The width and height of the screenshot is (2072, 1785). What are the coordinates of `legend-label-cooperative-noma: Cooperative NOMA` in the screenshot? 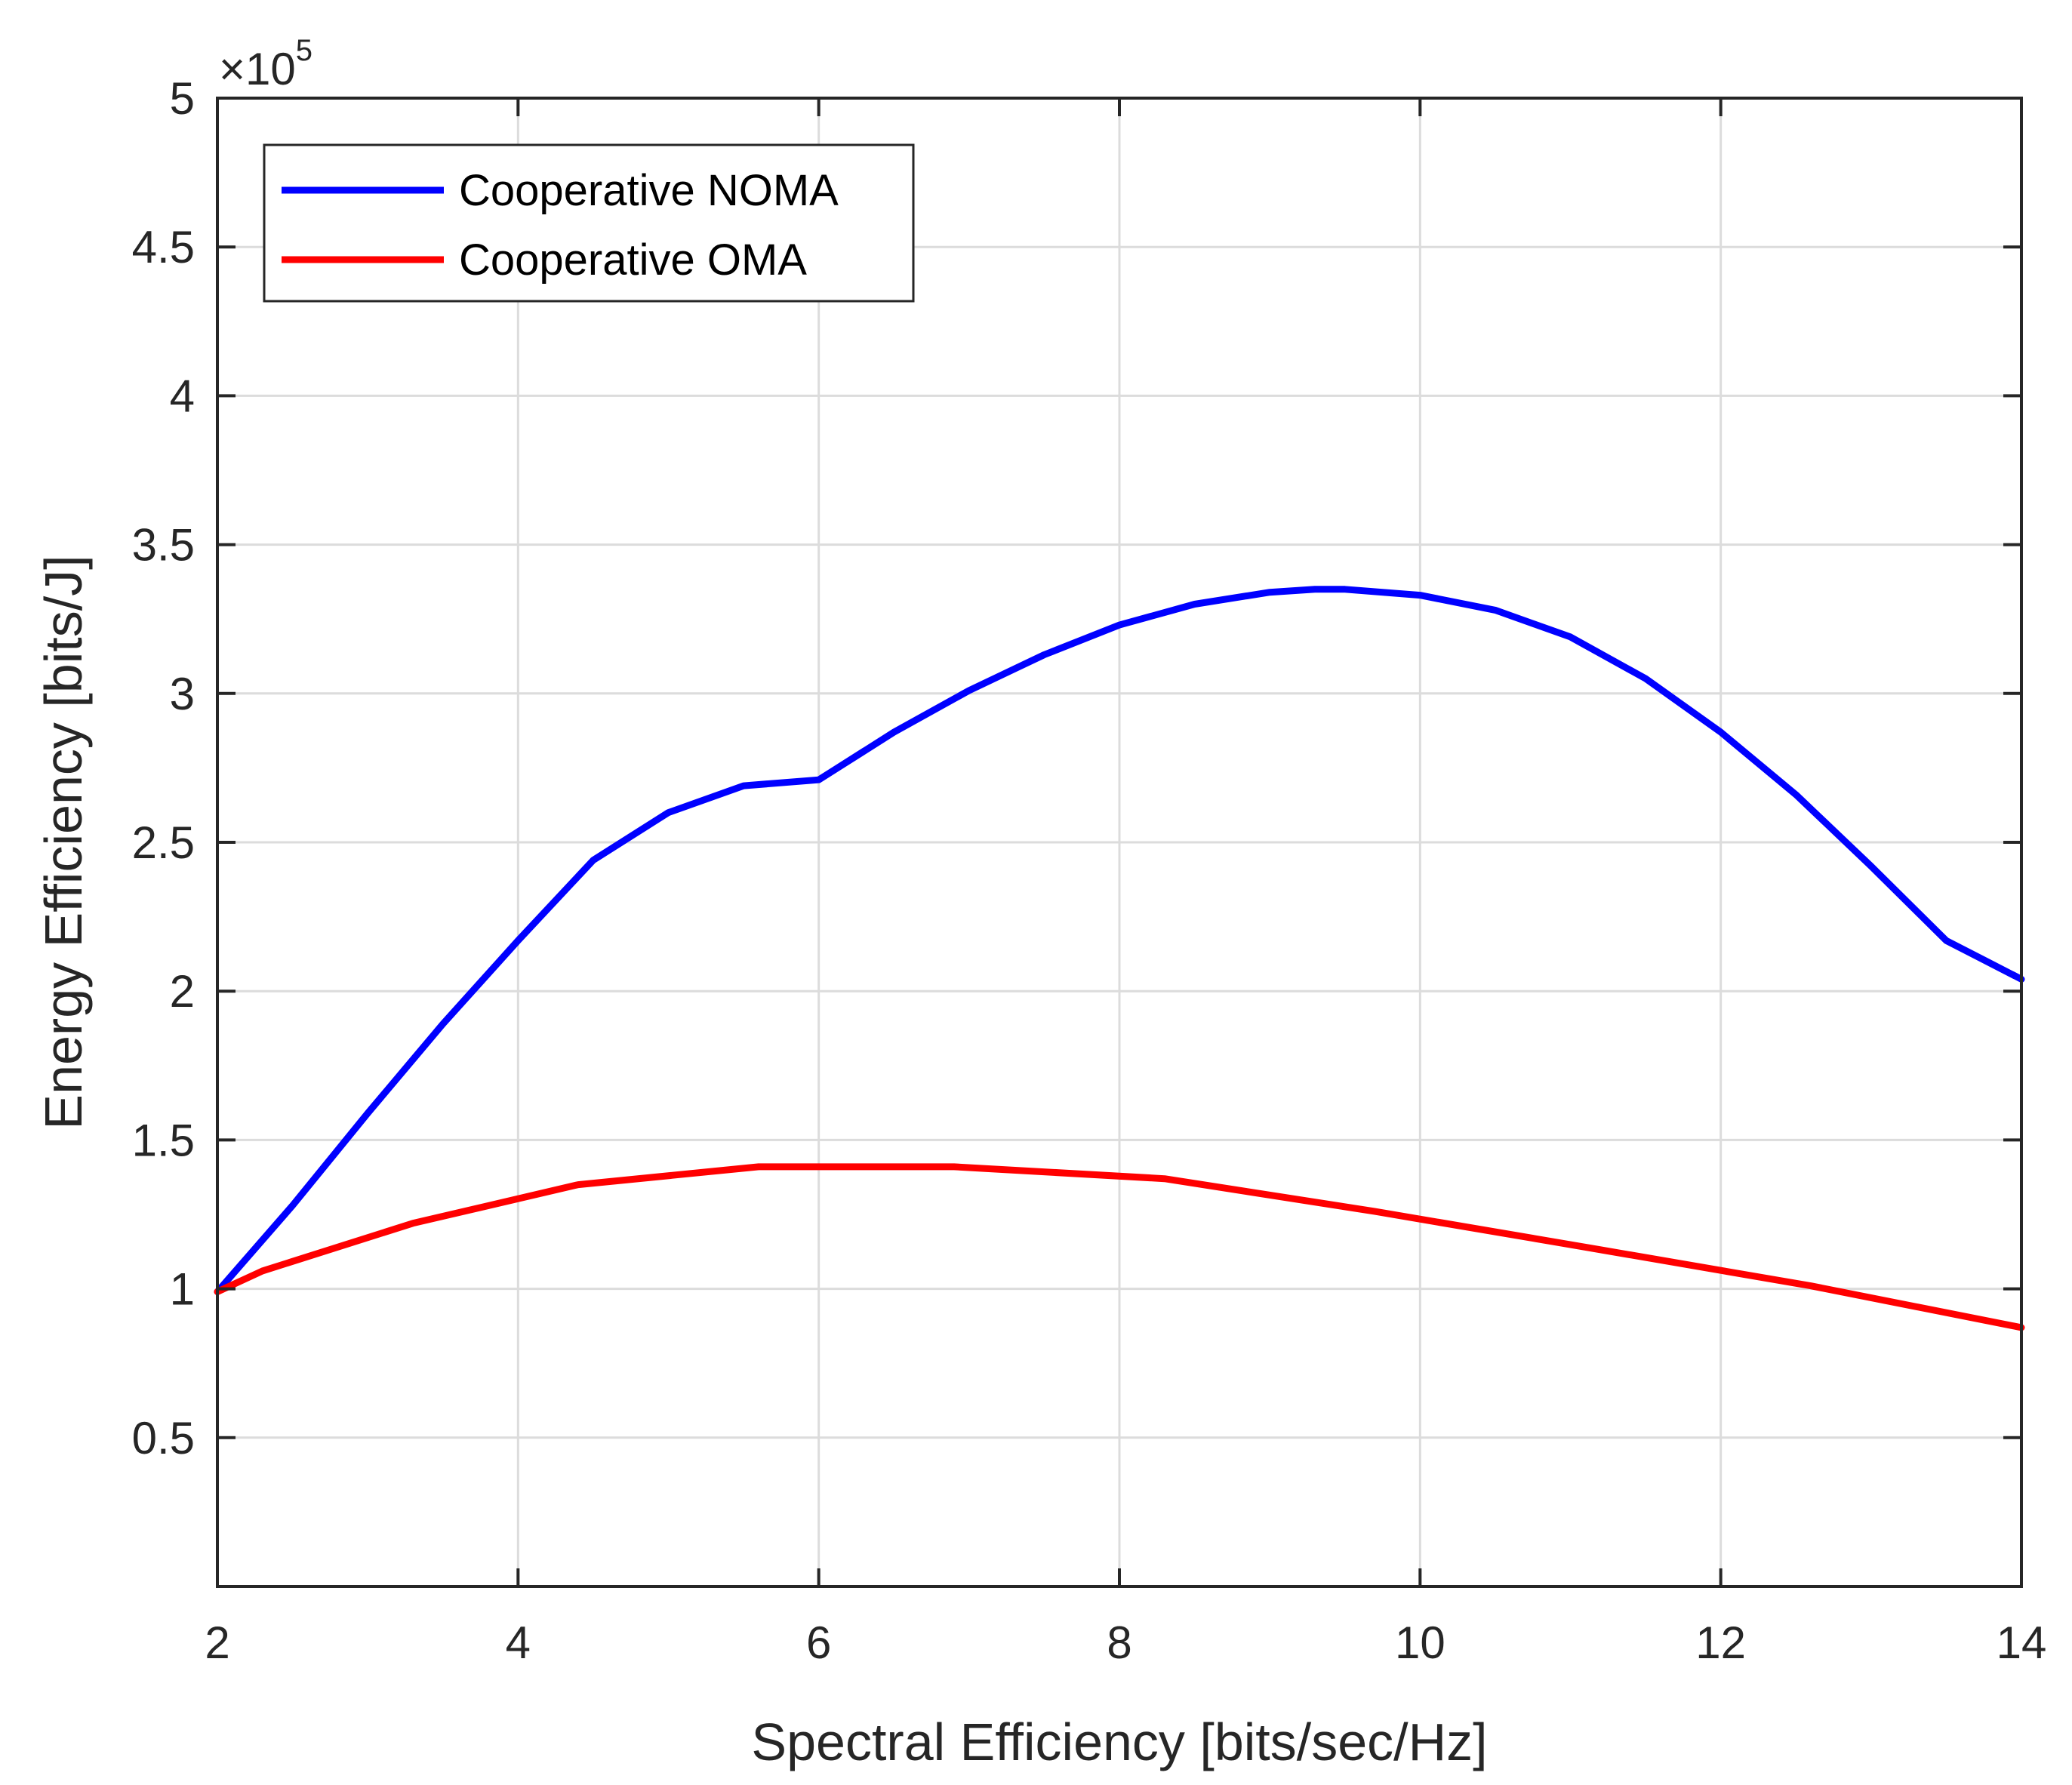 It's located at (649, 190).